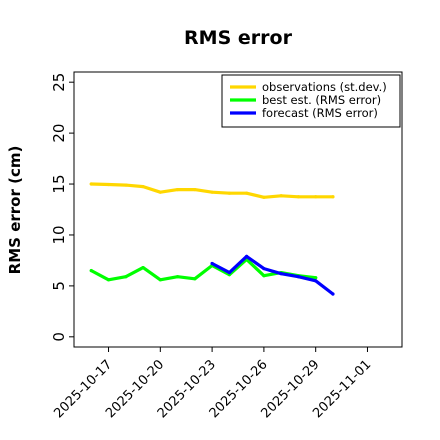 The image size is (440, 440). Describe the element at coordinates (59, 337) in the screenshot. I see `y-tick-label: 0` at that location.